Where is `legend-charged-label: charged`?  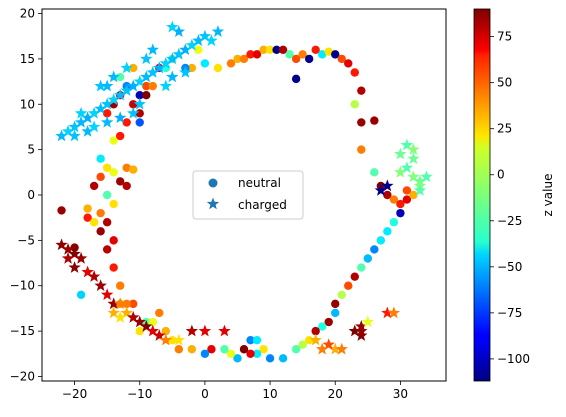
legend-charged-label: charged is located at coordinates (262, 205).